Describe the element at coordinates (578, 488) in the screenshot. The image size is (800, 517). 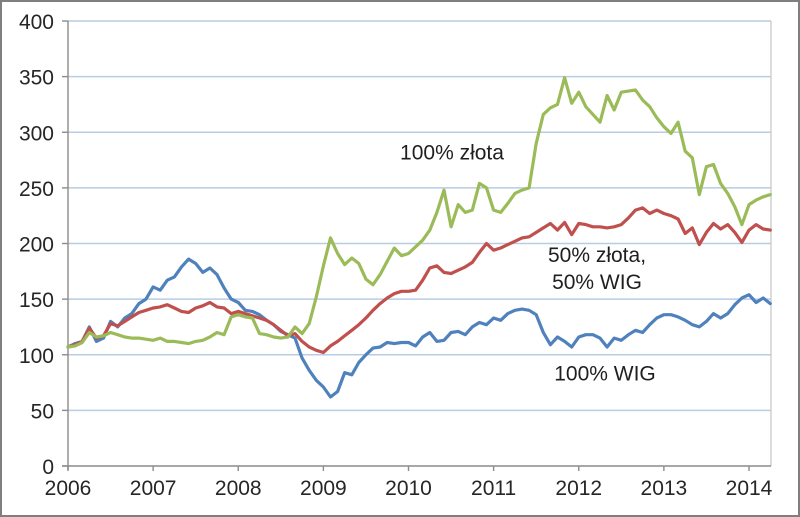
I see `x-axis-tick-label: 2012` at that location.